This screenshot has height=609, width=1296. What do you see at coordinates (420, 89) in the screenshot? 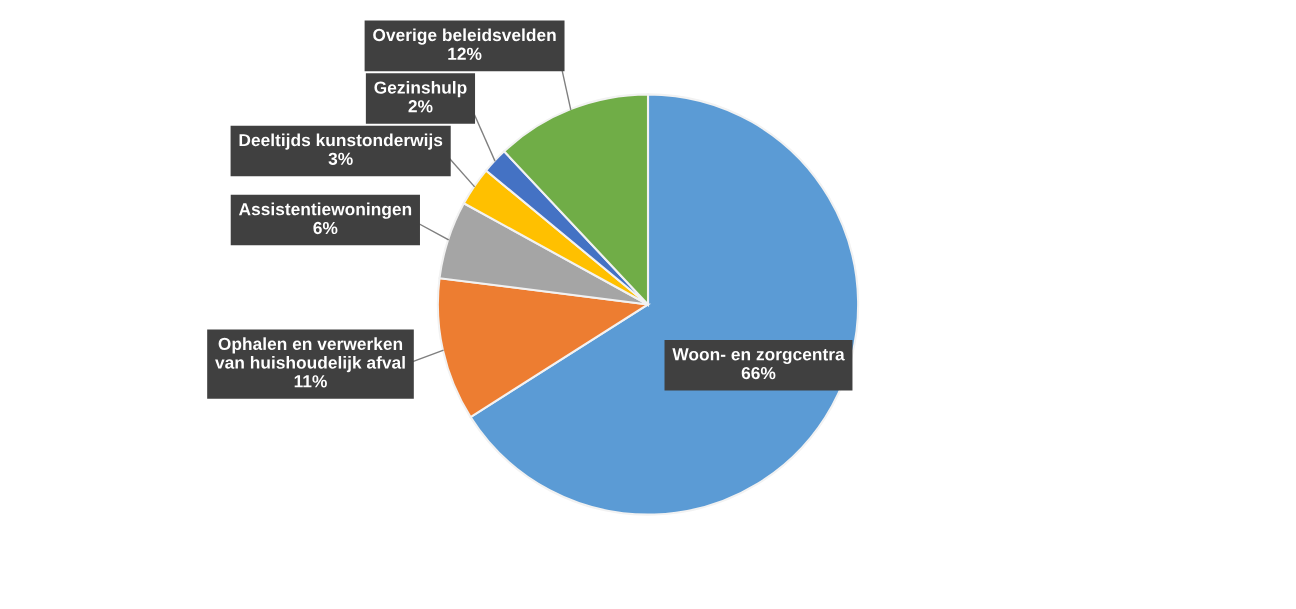
I see `slice-label: Gezinshulp` at bounding box center [420, 89].